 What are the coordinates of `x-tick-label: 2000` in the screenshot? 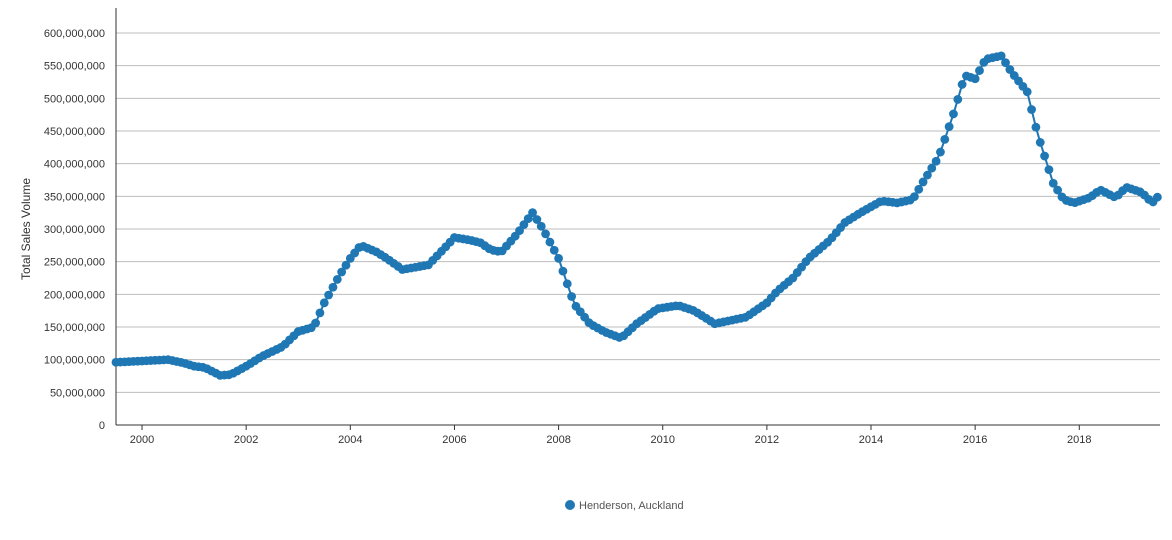 It's located at (142, 440).